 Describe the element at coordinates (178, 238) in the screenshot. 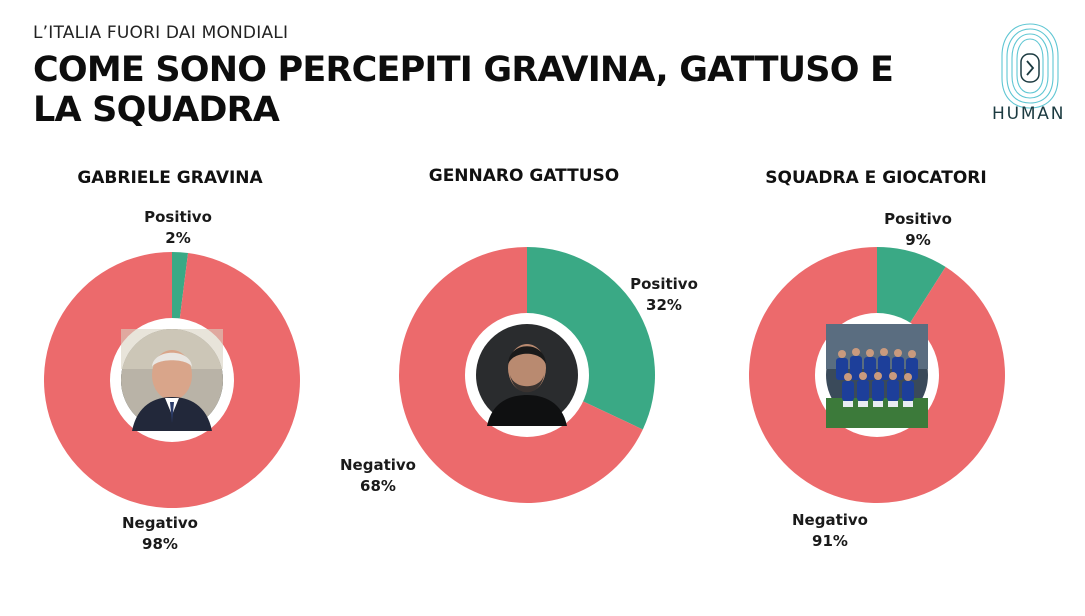

I see `slice-value-positivo: 2%` at that location.